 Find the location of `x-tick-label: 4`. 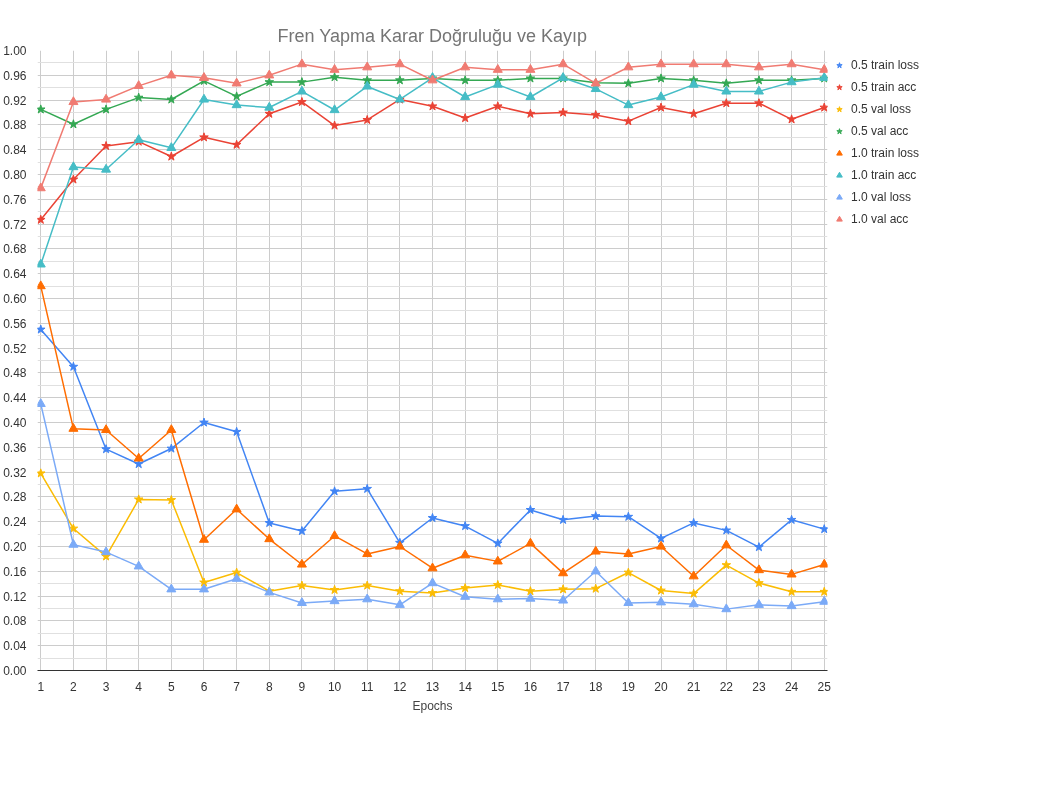

x-tick-label: 4 is located at coordinates (139, 686).